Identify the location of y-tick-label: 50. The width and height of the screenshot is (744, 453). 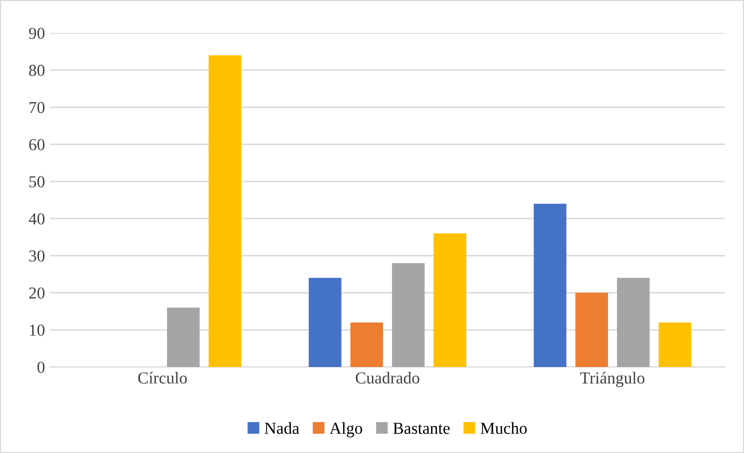
(37, 182).